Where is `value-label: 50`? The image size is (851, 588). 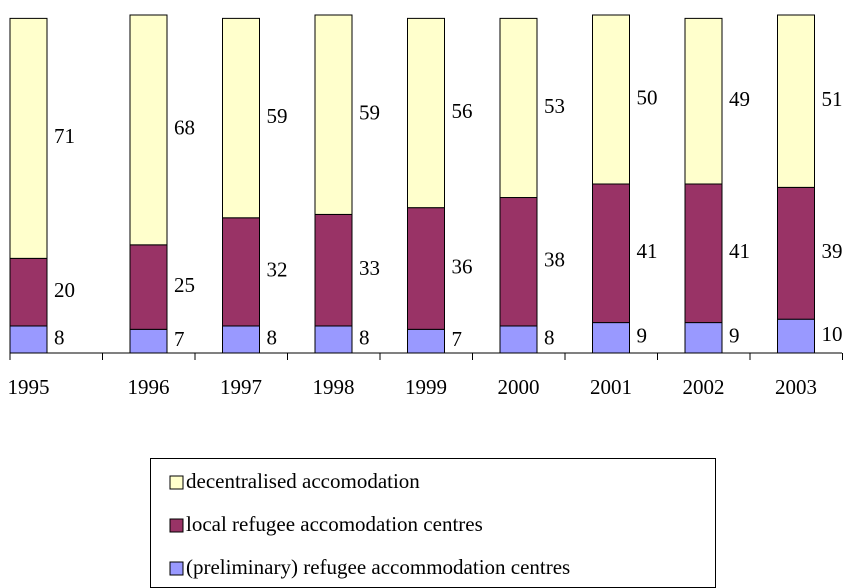 value-label: 50 is located at coordinates (647, 97).